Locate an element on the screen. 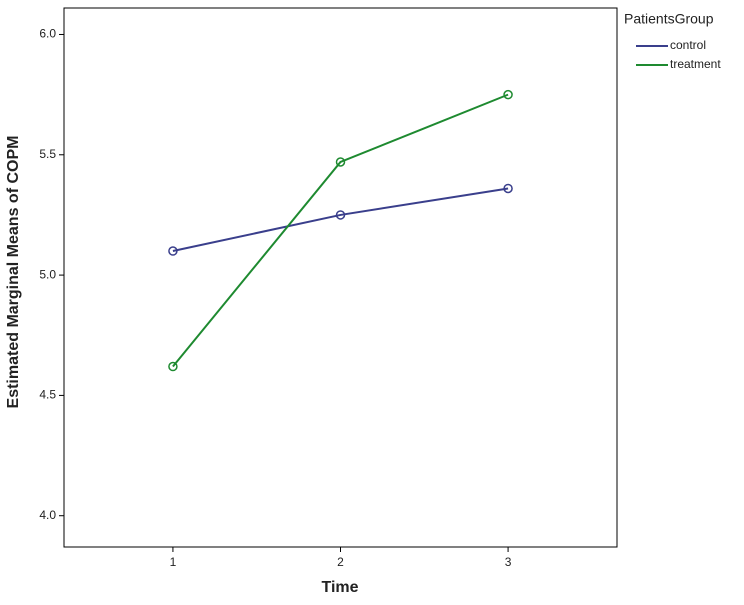 The width and height of the screenshot is (744, 605). x-axis-label: Time is located at coordinates (339, 587).